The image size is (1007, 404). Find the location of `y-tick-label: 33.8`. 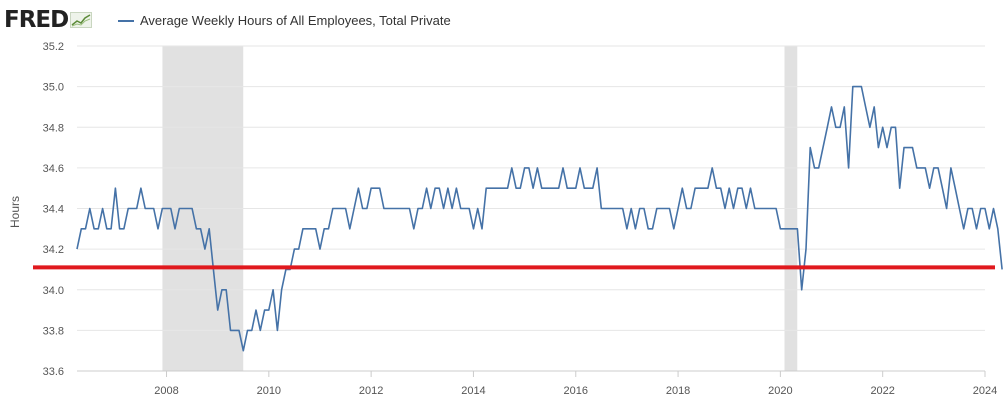

y-tick-label: 33.8 is located at coordinates (53, 331).